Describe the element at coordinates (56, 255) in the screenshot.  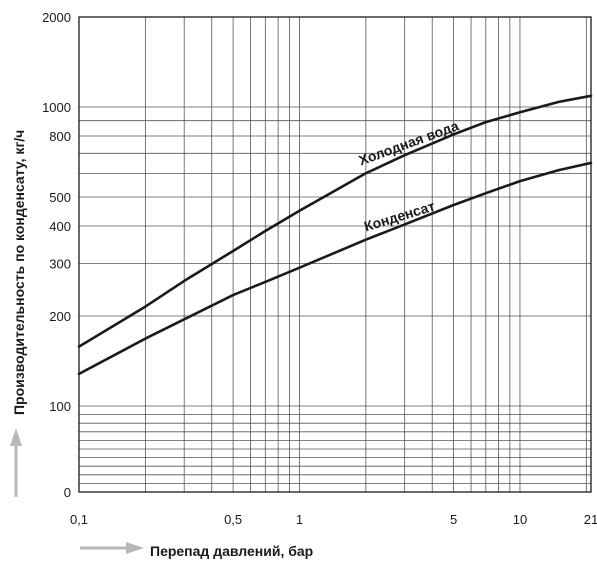
I see `y-tick-labels: 0 100 200 300 400 500 800 1000 2000` at that location.